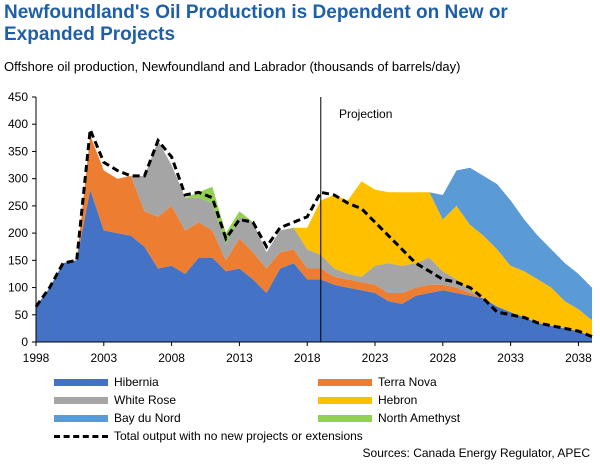 Image resolution: width=600 pixels, height=465 pixels. What do you see at coordinates (307, 358) in the screenshot?
I see `x-tick-label: 2018` at bounding box center [307, 358].